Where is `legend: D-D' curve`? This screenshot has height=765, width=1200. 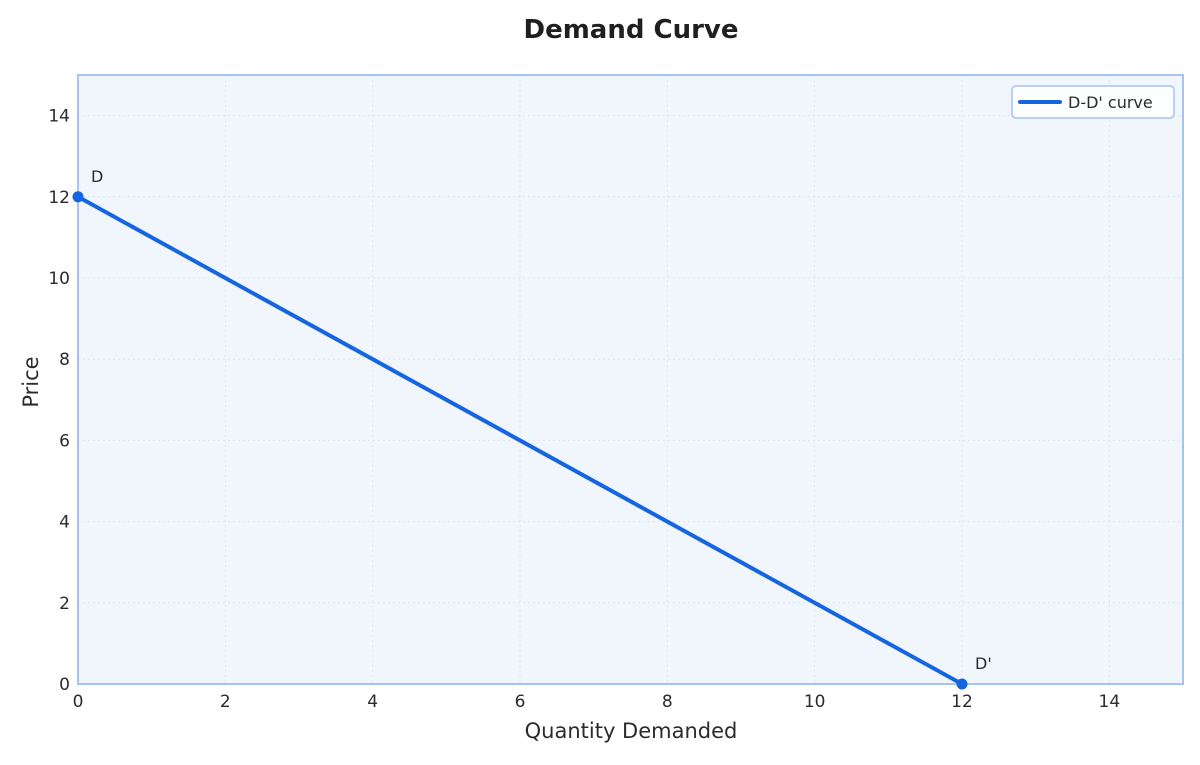 legend: D-D' curve is located at coordinates (1093, 102).